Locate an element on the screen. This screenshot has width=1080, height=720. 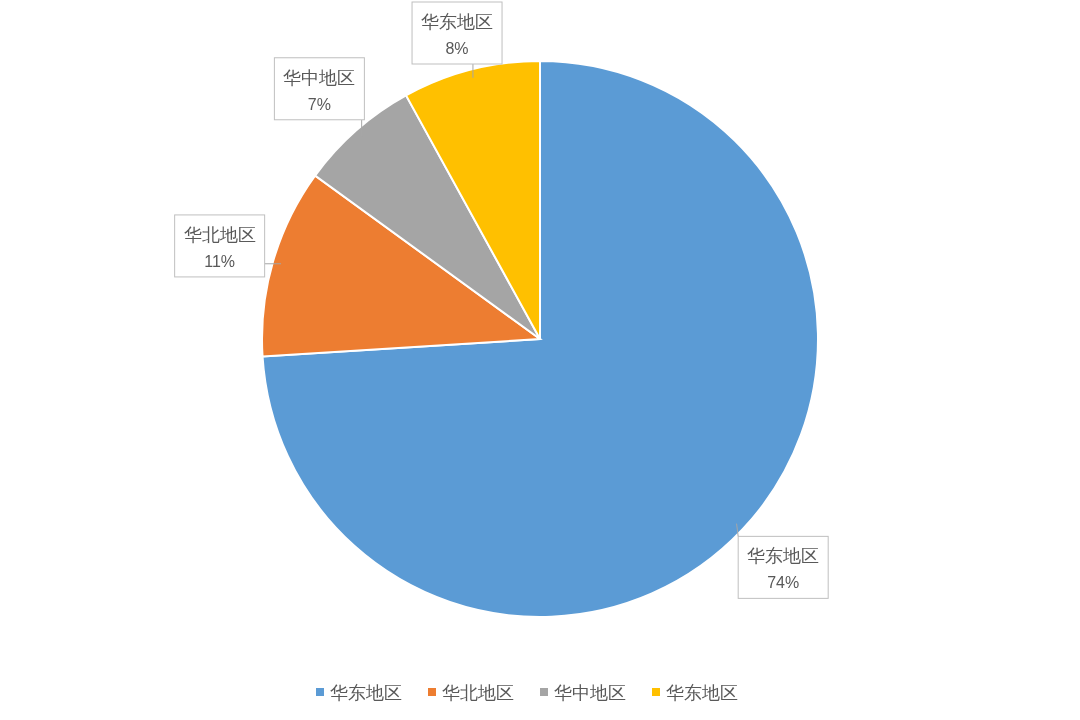
legend-label: 华中地区 is located at coordinates (590, 693).